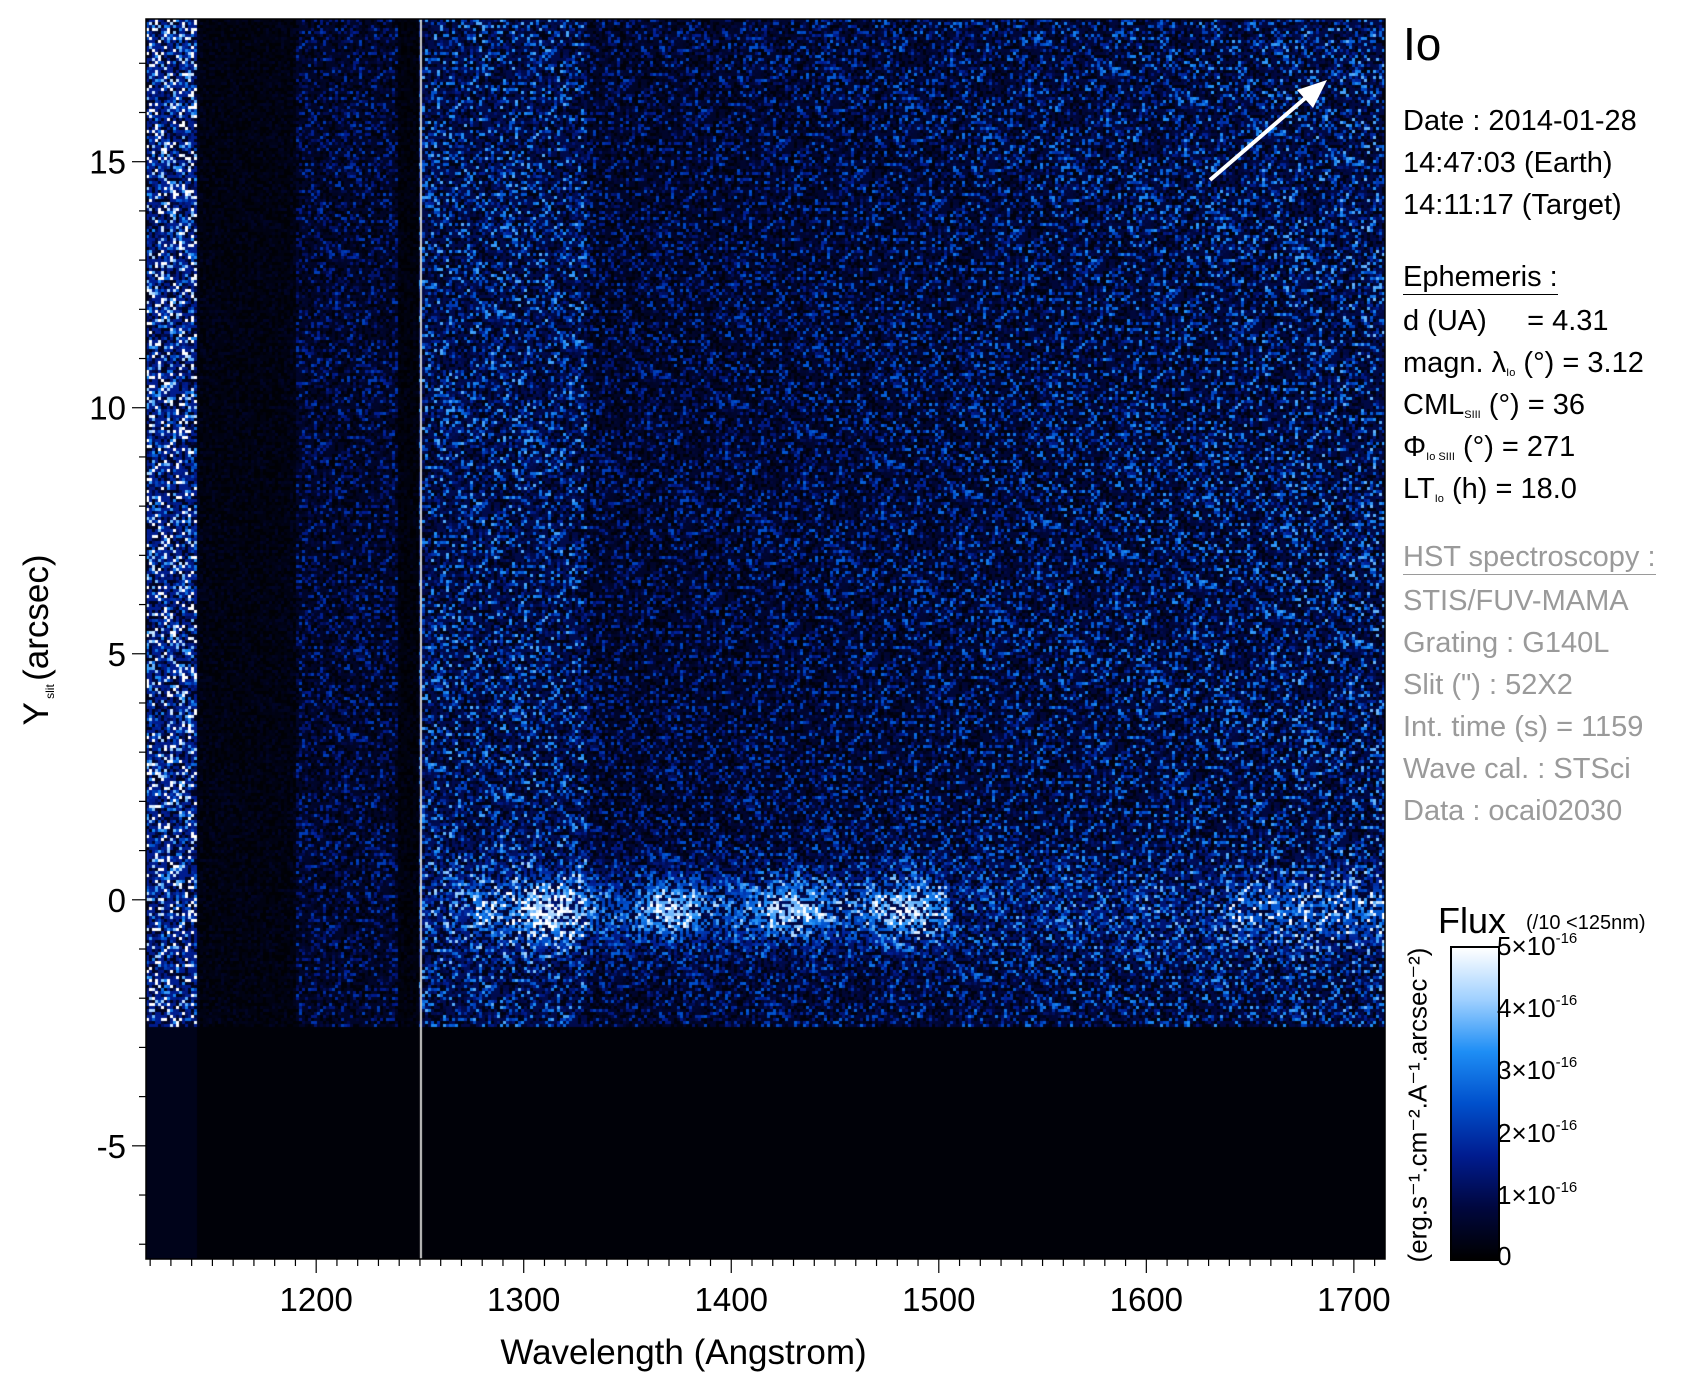  Describe the element at coordinates (107, 408) in the screenshot. I see `y-tick-label: 10` at that location.